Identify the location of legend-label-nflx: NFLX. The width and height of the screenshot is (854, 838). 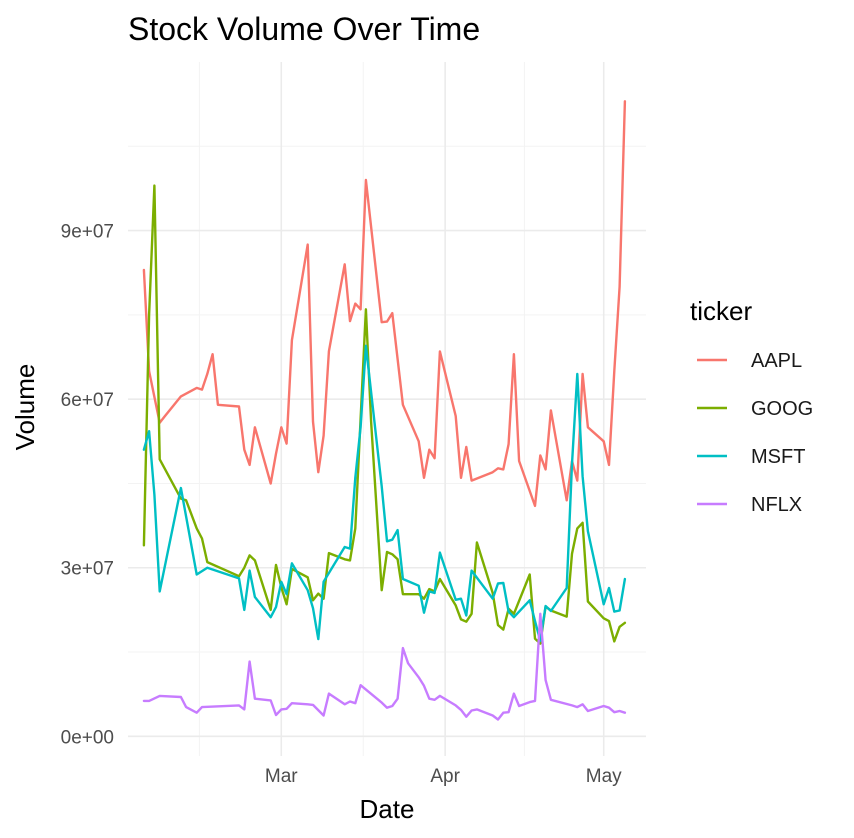
(776, 505).